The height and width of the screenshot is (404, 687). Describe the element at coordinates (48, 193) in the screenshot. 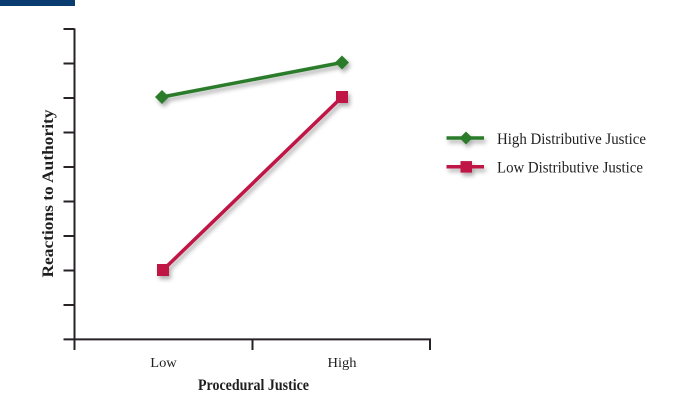

I see `svg-text: Reactions to Authority` at that location.